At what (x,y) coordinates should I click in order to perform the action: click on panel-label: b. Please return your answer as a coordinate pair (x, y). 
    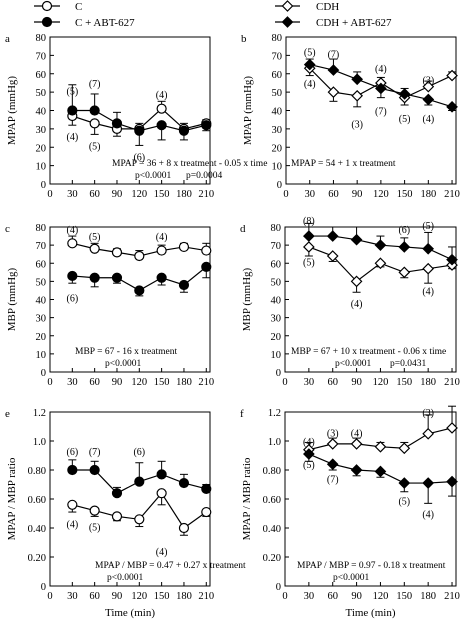
    Looking at the image, I should click on (244, 39).